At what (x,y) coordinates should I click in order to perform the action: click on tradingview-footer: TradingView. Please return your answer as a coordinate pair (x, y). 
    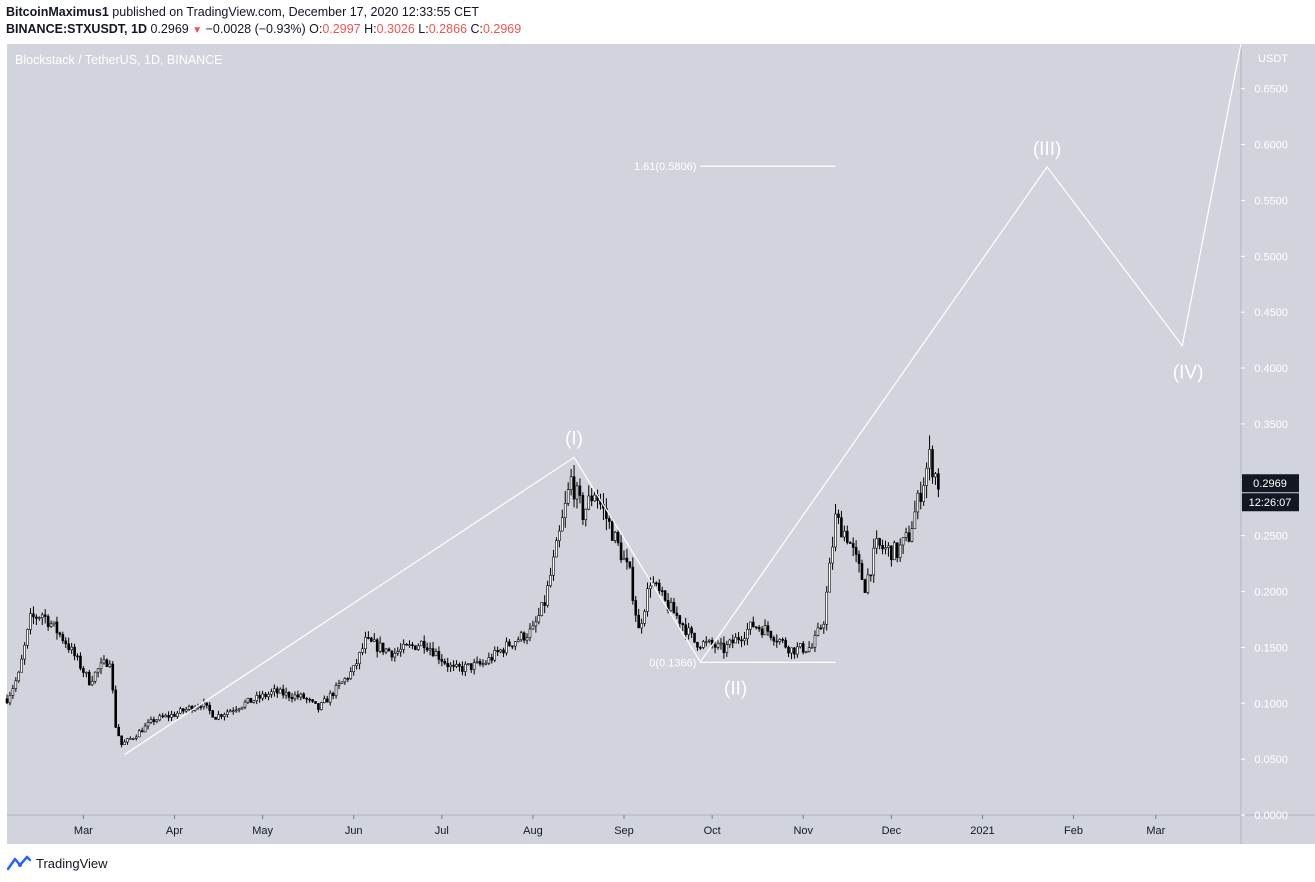
    Looking at the image, I should click on (57, 863).